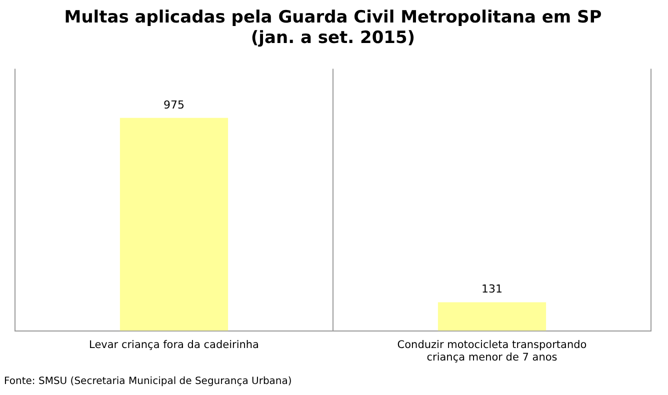  What do you see at coordinates (148, 381) in the screenshot?
I see `source-note: Fonte: SMSU (Secretaria Municipal de Segurança Urbana)` at bounding box center [148, 381].